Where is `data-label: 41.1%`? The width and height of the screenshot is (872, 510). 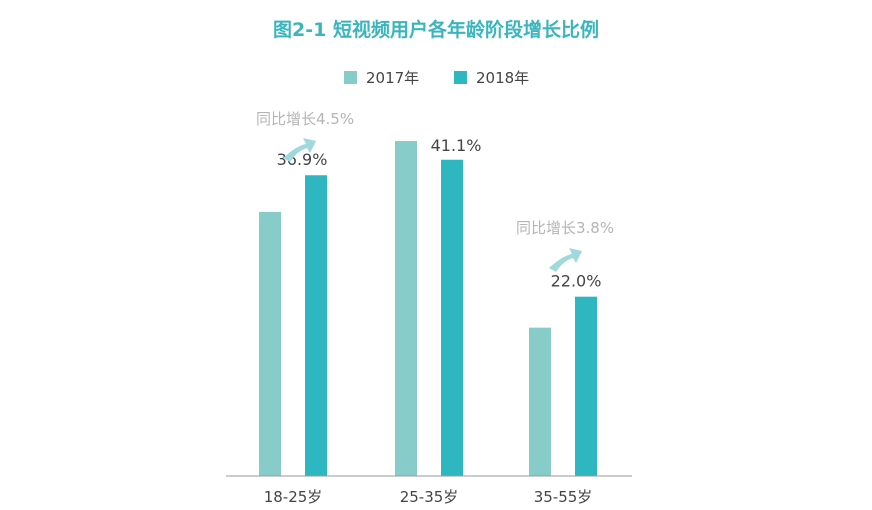 data-label: 41.1% is located at coordinates (456, 145).